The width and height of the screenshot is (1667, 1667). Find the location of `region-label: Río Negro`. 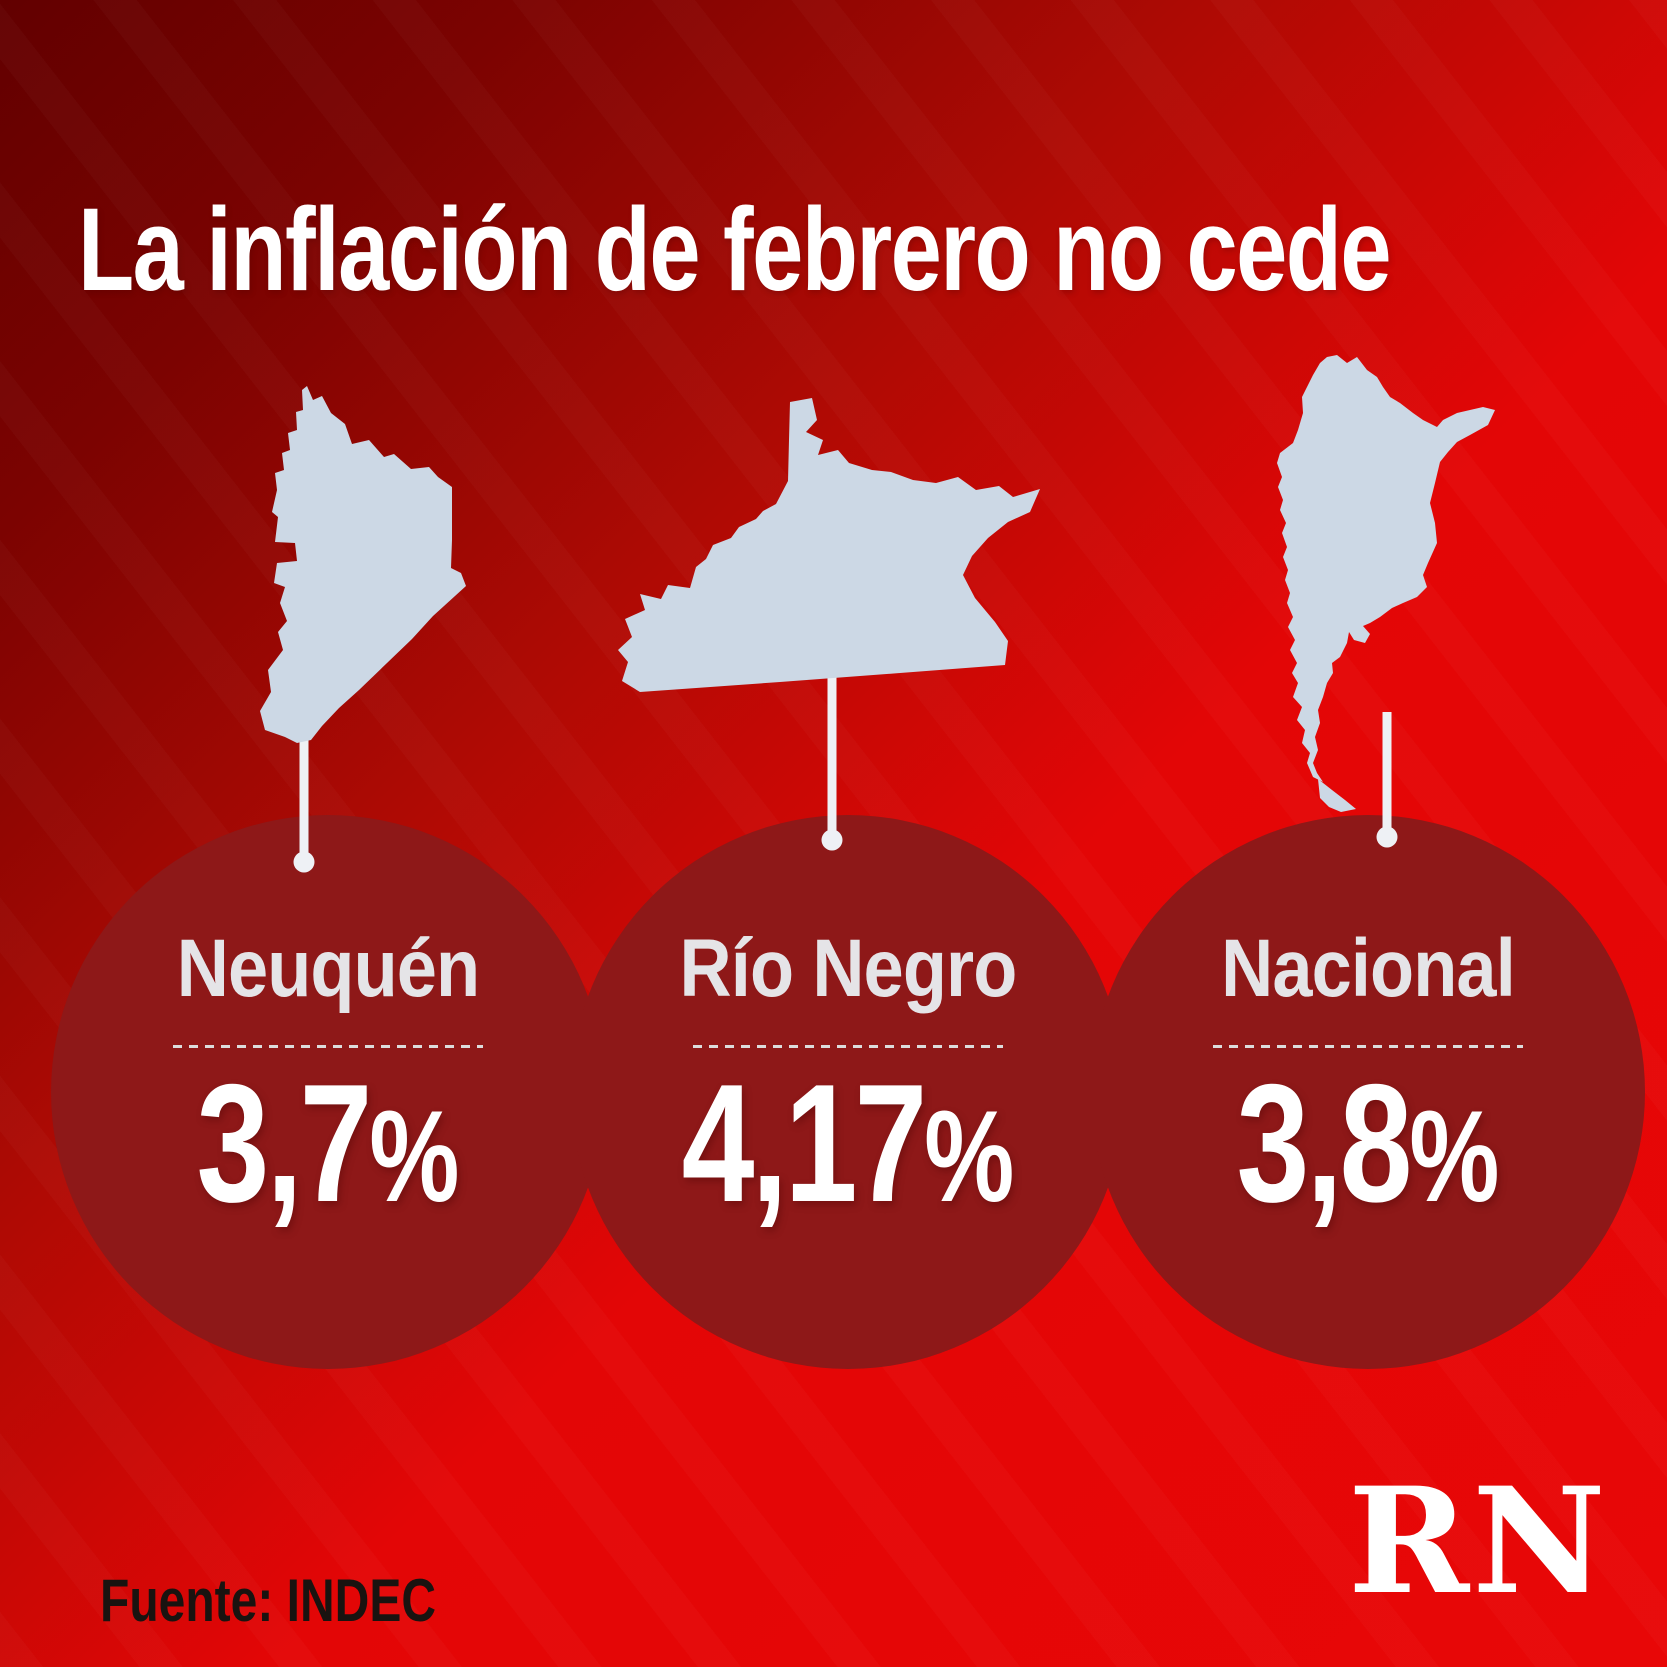

region-label: Río Negro is located at coordinates (848, 968).